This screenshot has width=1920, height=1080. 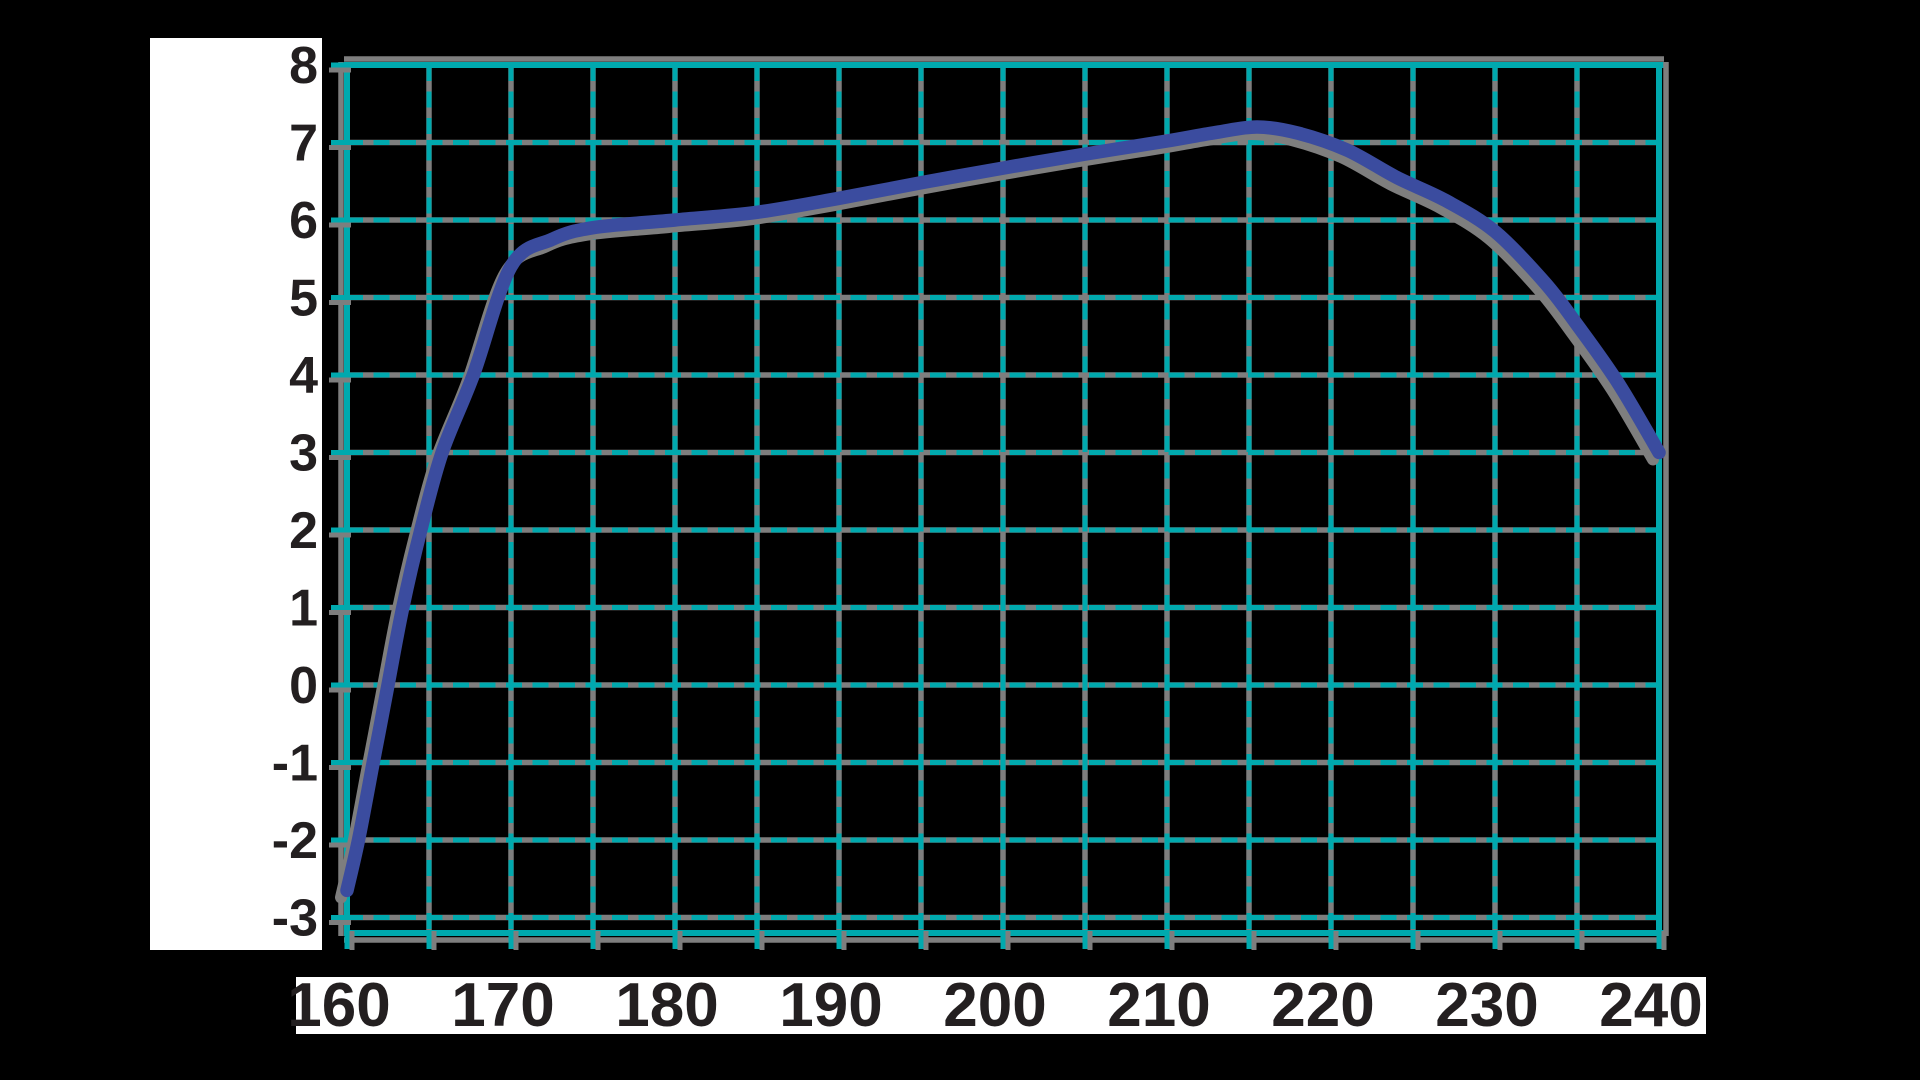 I want to click on y-tick-label: 4, so click(x=303, y=376).